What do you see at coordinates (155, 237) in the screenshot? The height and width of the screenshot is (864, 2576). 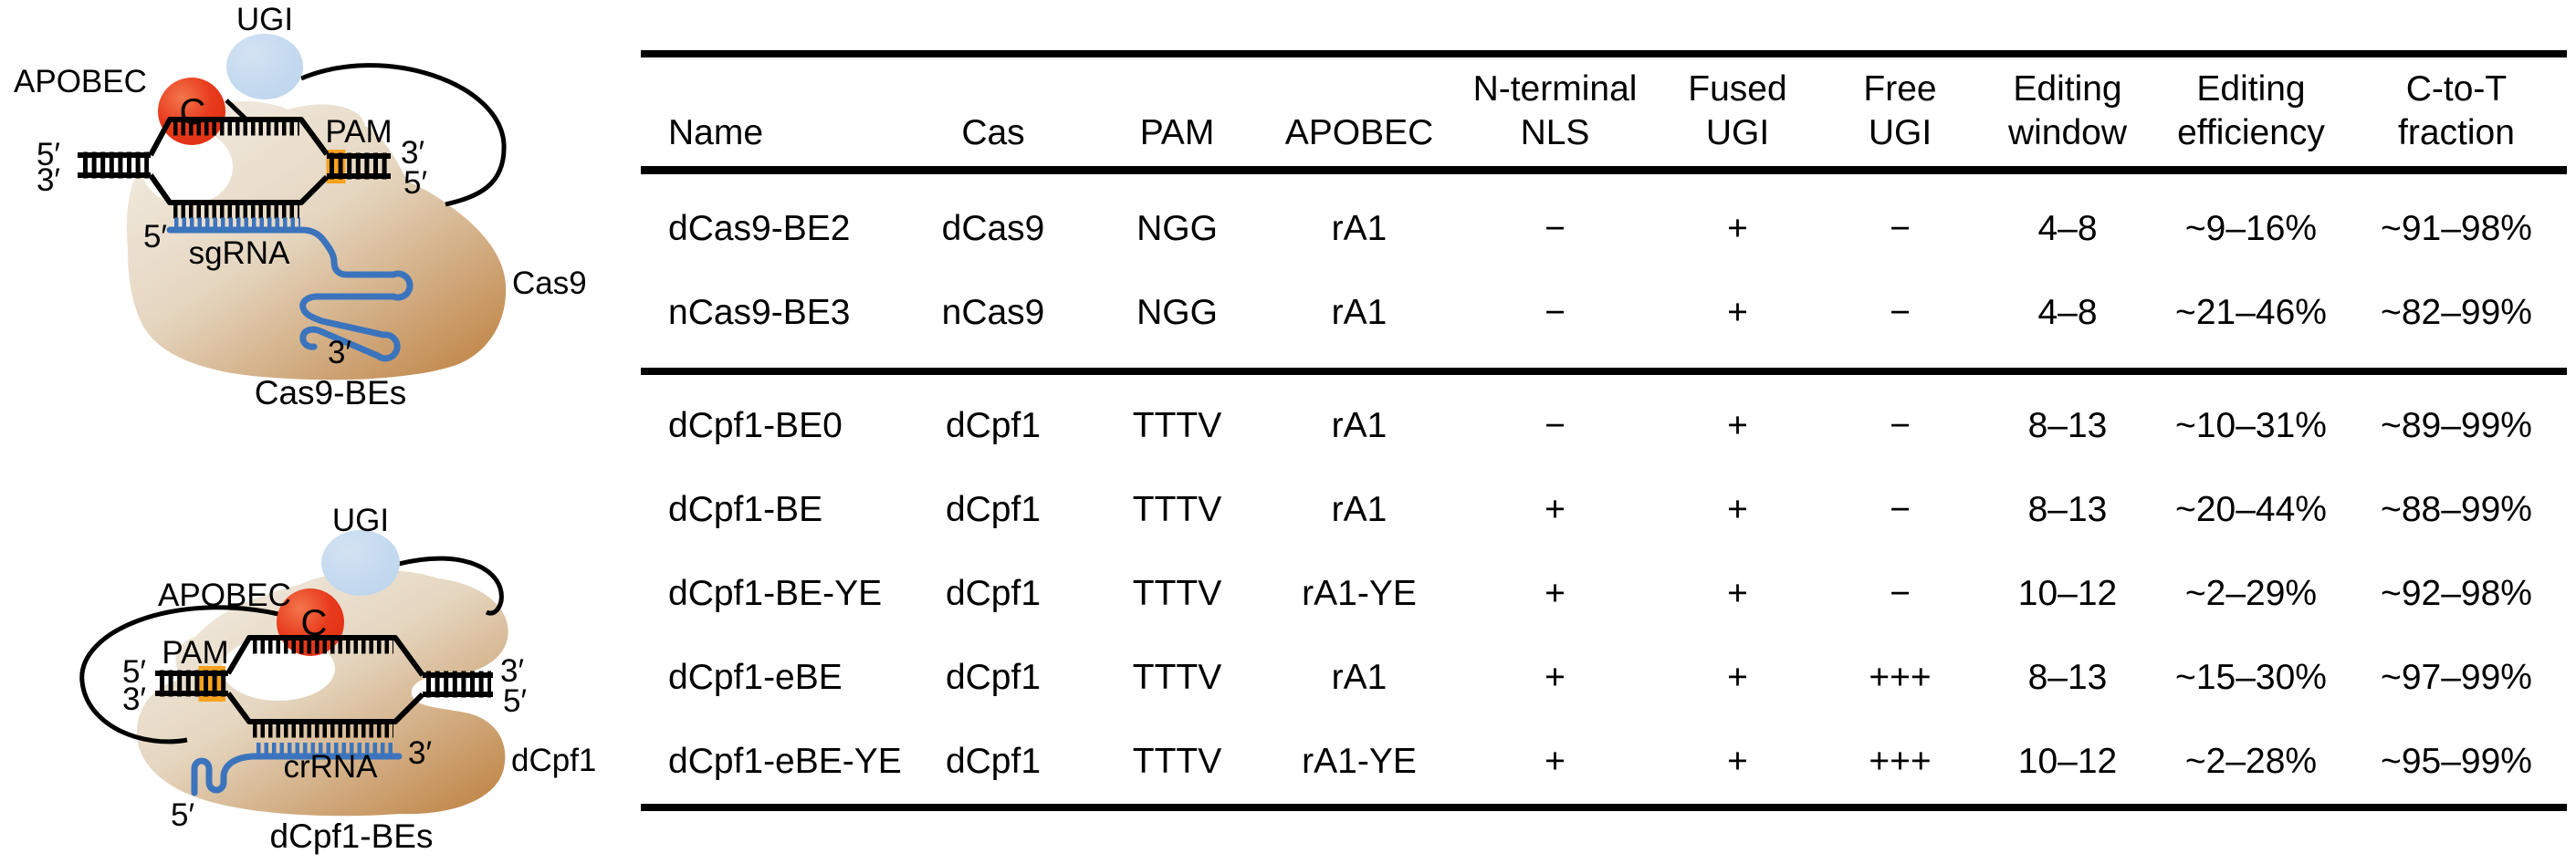 I see `sgrna-five-prime-label: 5′` at bounding box center [155, 237].